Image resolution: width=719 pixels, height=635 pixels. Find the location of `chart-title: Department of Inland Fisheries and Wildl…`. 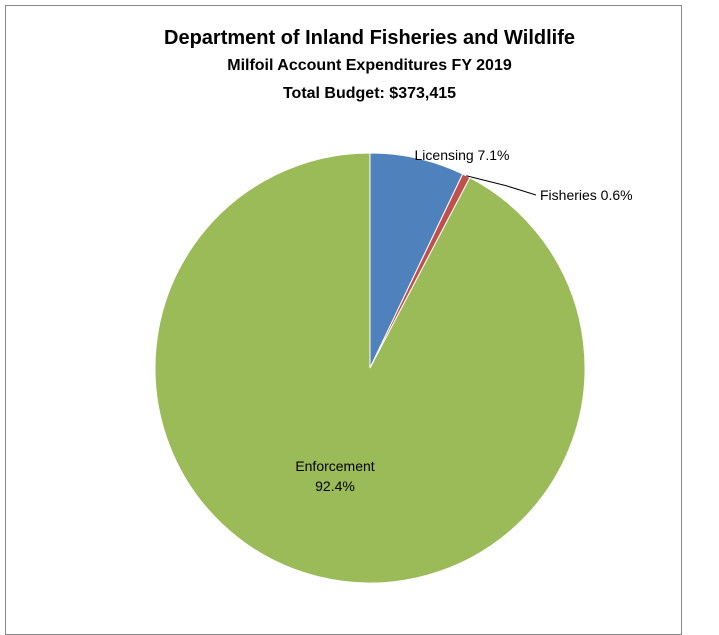

chart-title: Department of Inland Fisheries and Wildl… is located at coordinates (369, 38).